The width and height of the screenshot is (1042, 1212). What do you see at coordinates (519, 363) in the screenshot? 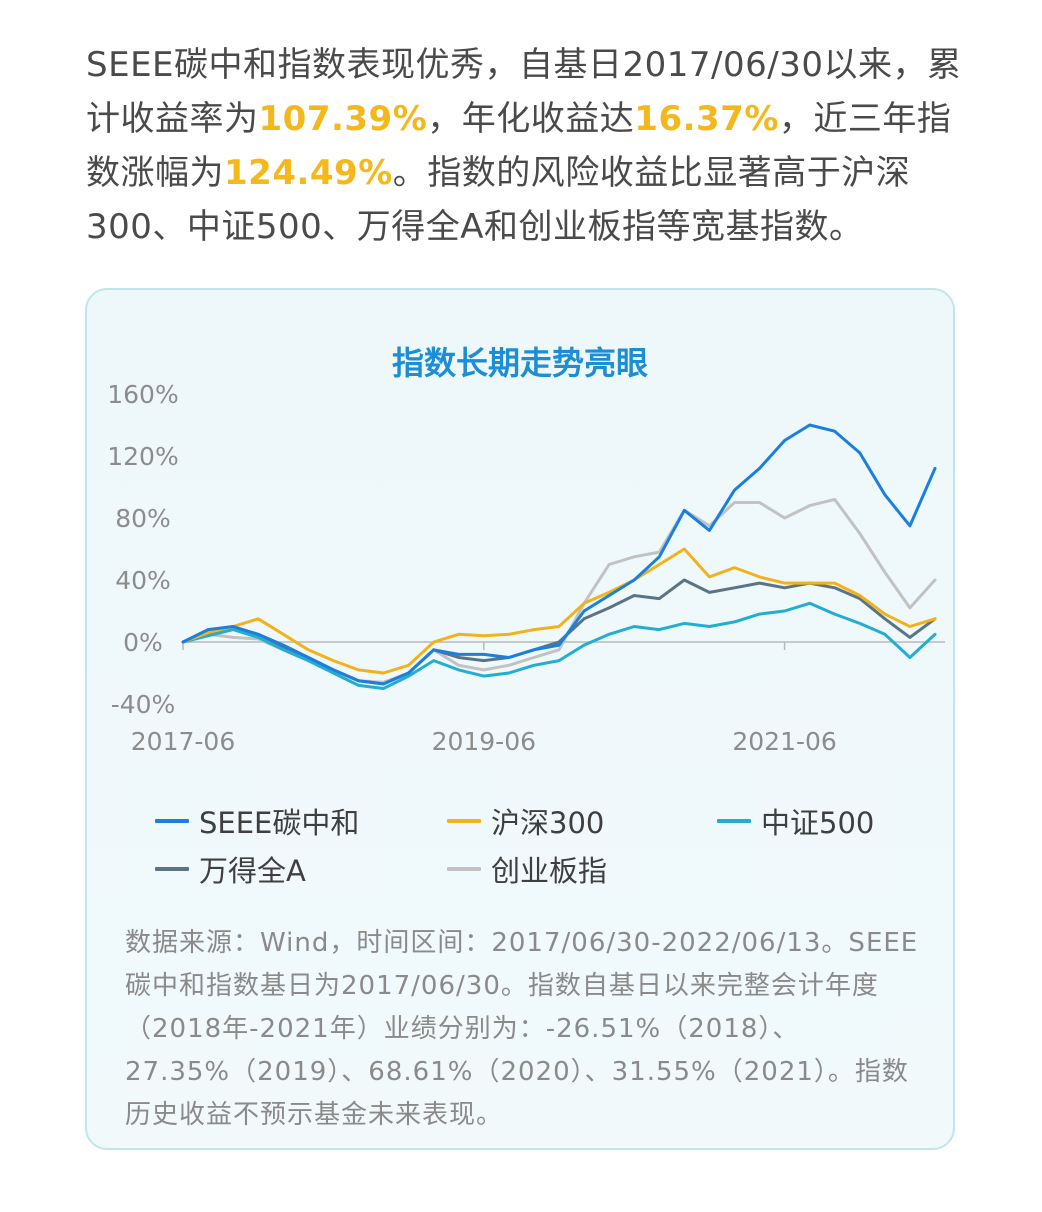
I see `chart-title: 指数长期走势亮眼` at bounding box center [519, 363].